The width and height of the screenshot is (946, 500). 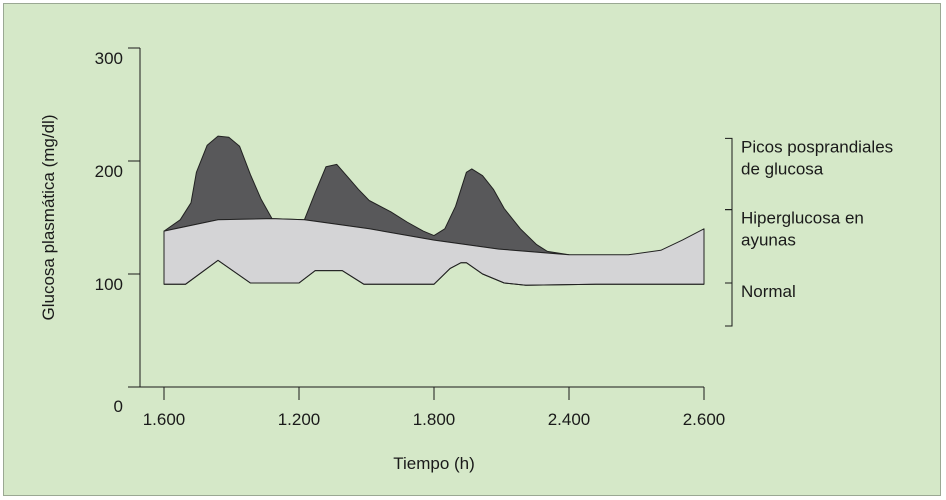 I want to click on x-tick-label: 1.200, so click(x=299, y=419).